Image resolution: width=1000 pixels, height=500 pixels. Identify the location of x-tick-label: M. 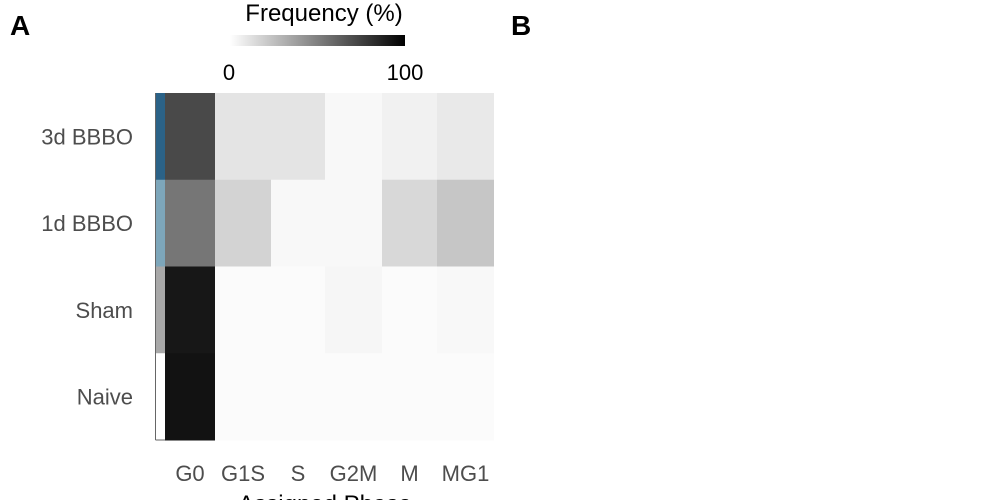
(409, 473).